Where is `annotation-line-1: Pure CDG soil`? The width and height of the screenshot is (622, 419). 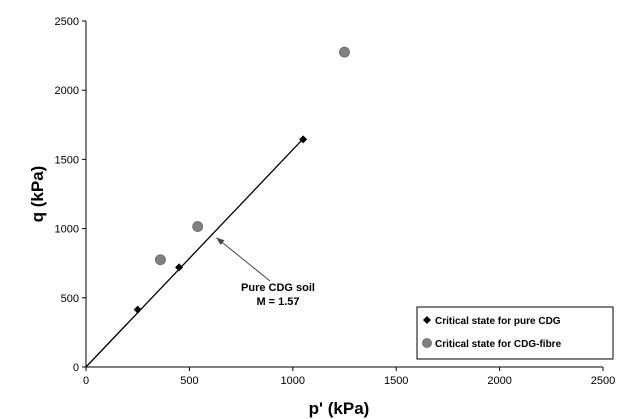 annotation-line-1: Pure CDG soil is located at coordinates (278, 288).